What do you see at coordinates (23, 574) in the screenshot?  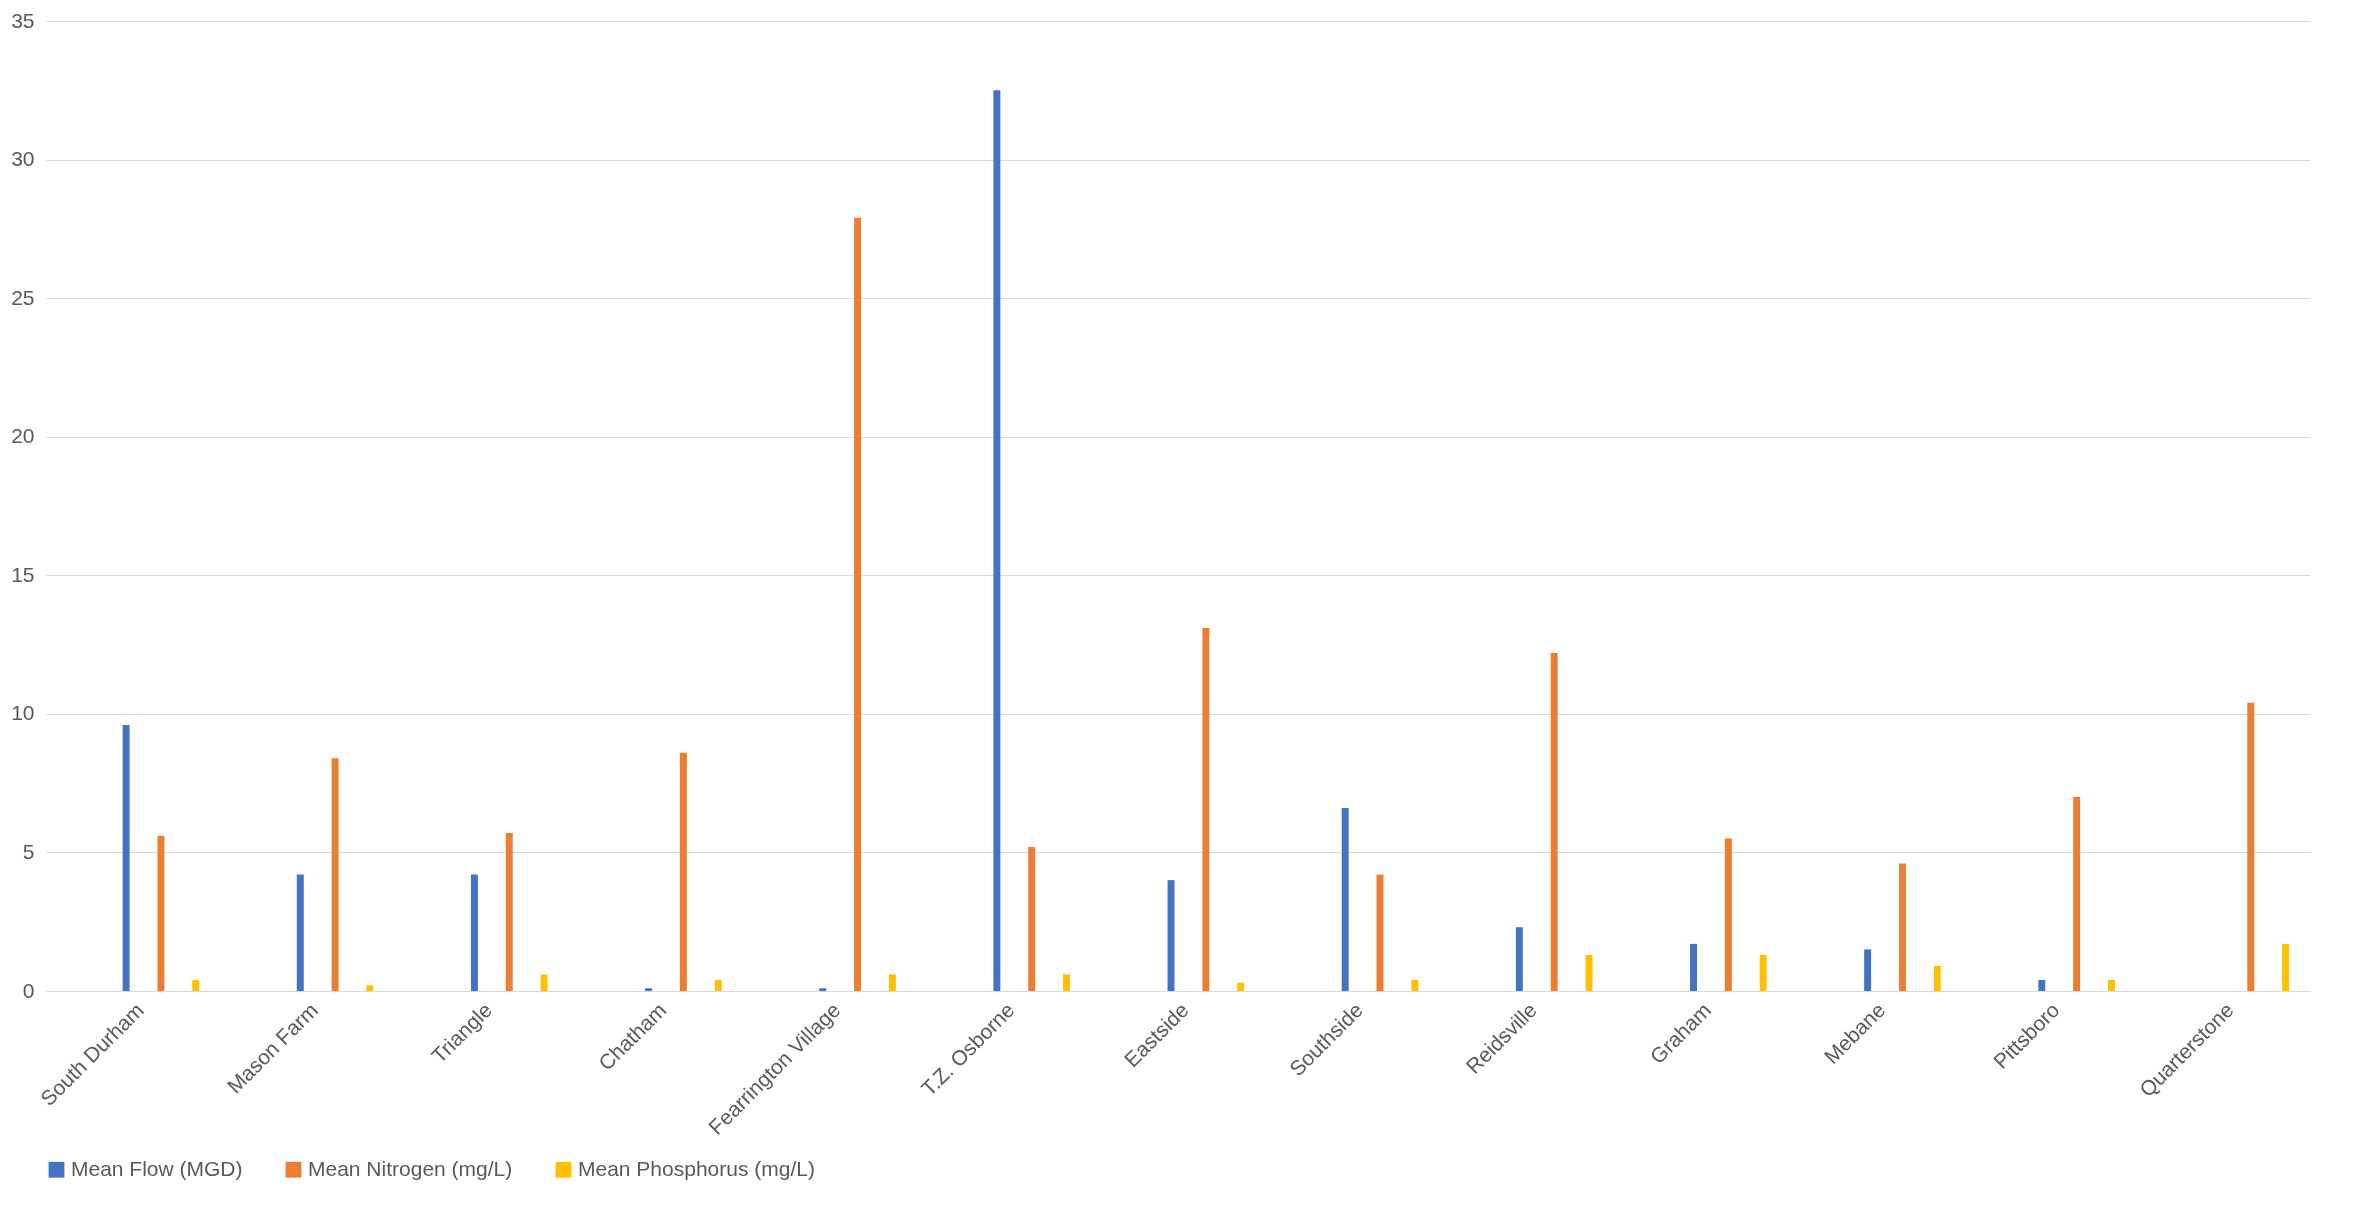 I see `y-tick-label: 15` at bounding box center [23, 574].